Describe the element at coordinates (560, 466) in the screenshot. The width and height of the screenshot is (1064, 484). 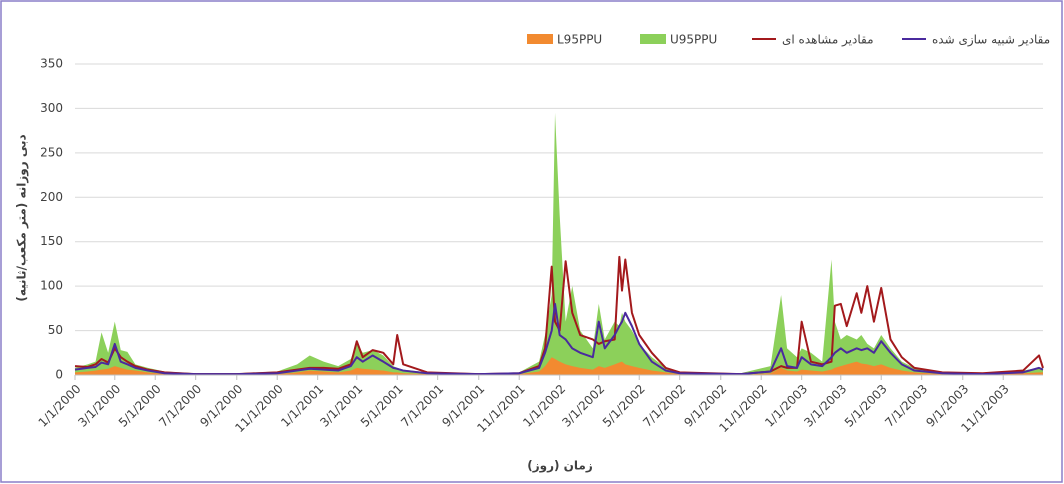
I see `x-axis-label: زمان (روز)` at that location.